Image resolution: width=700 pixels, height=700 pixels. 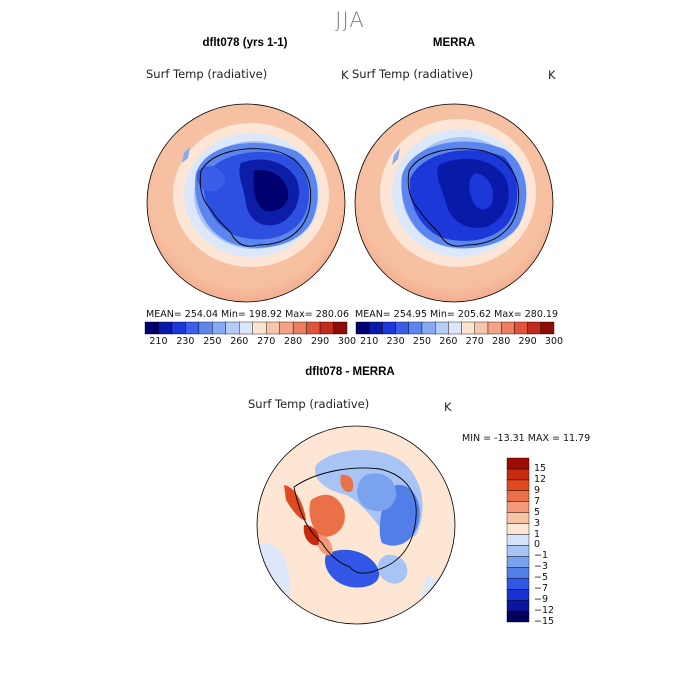 What do you see at coordinates (537, 512) in the screenshot?
I see `colorbar-tick-label: 5` at bounding box center [537, 512].